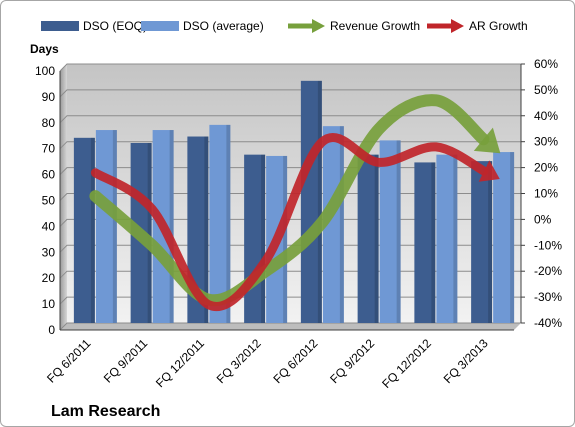 The width and height of the screenshot is (575, 427). What do you see at coordinates (223, 26) in the screenshot?
I see `legend-label: DSO (average)` at bounding box center [223, 26].